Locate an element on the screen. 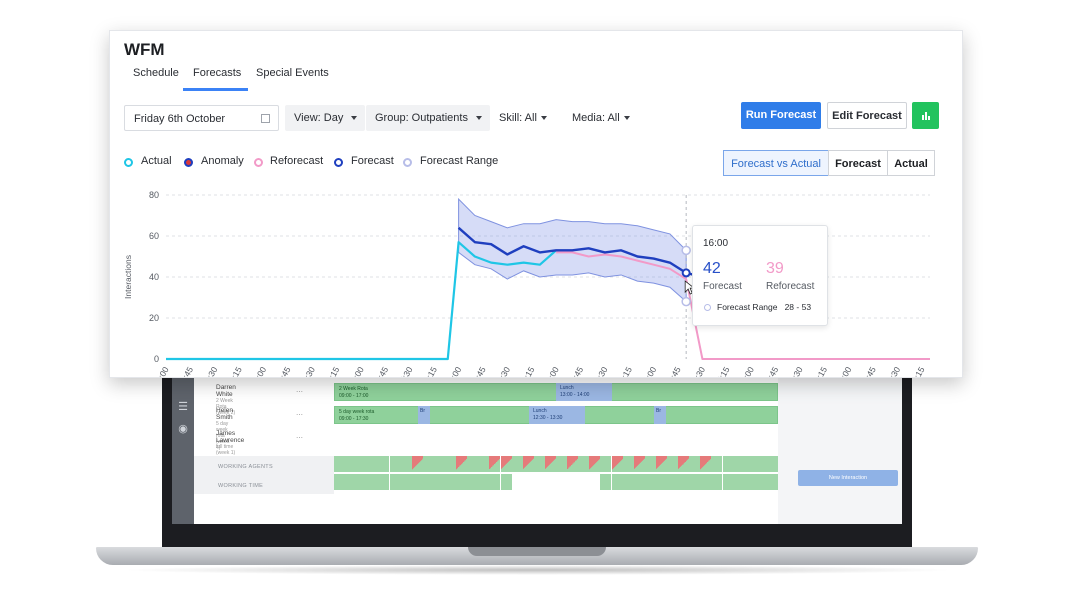 This screenshot has height=603, width=1070. lunch-block: Lunch 12:30 - 13:30 is located at coordinates (557, 415).